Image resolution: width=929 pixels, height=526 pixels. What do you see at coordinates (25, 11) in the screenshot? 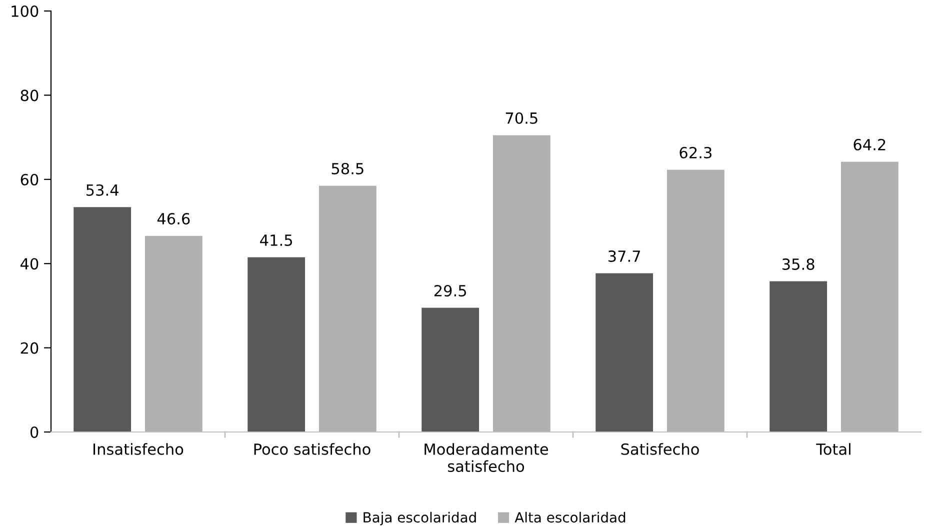
I see `y-tick-label: 100` at bounding box center [25, 11].